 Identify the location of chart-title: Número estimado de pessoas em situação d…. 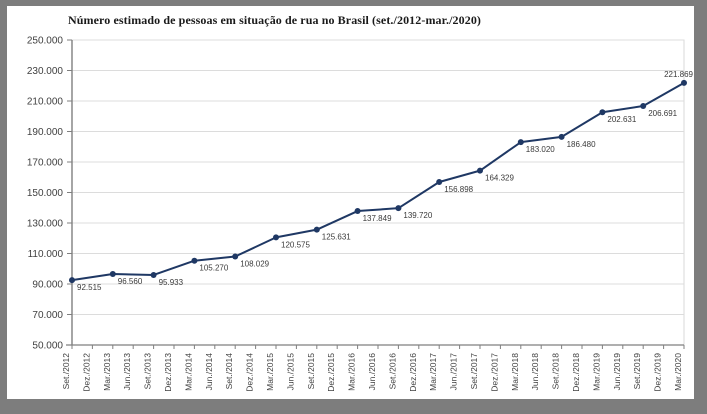
(275, 20).